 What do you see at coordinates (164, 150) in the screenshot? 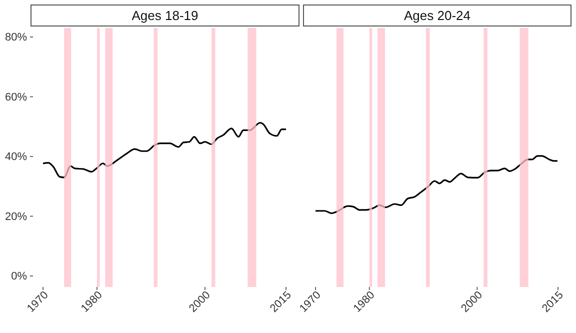
I see `line-series` at bounding box center [164, 150].